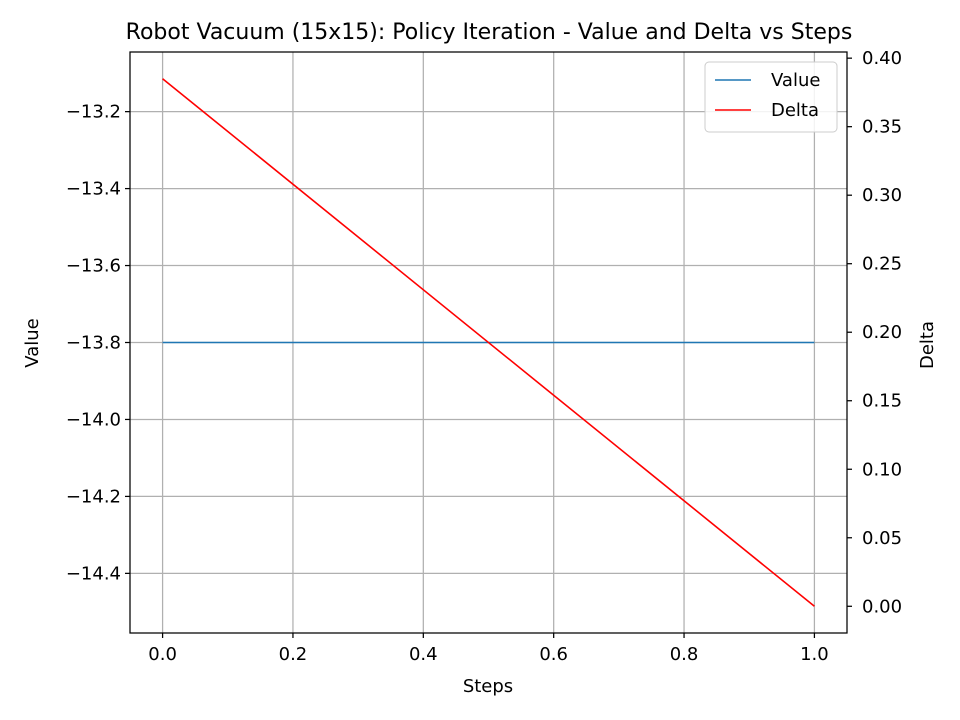  Describe the element at coordinates (93, 496) in the screenshot. I see `y-left-tick-label: −14.2` at that location.